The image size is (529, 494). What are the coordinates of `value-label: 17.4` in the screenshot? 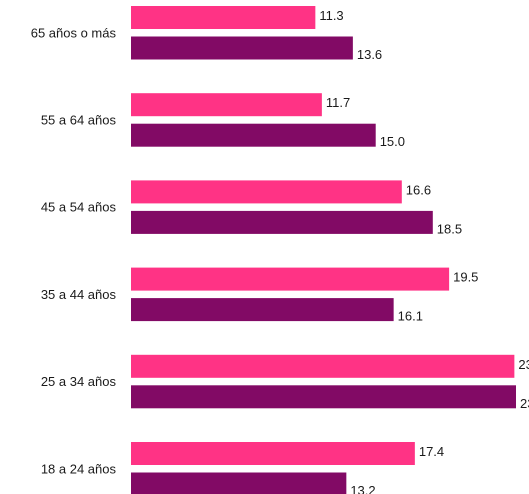 It's located at (431, 451).